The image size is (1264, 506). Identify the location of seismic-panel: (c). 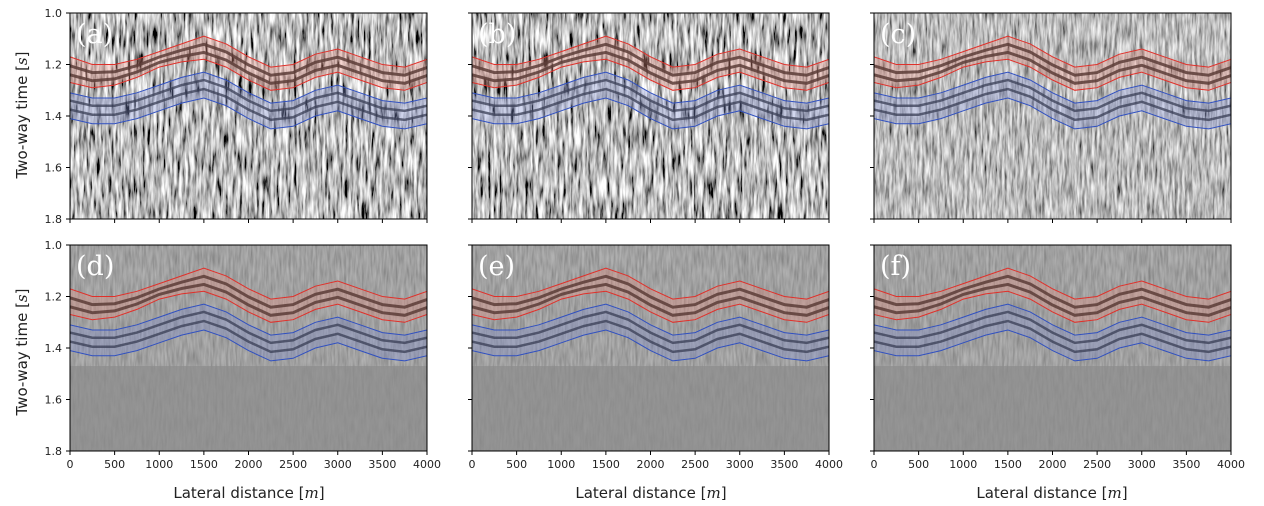
(1051, 117).